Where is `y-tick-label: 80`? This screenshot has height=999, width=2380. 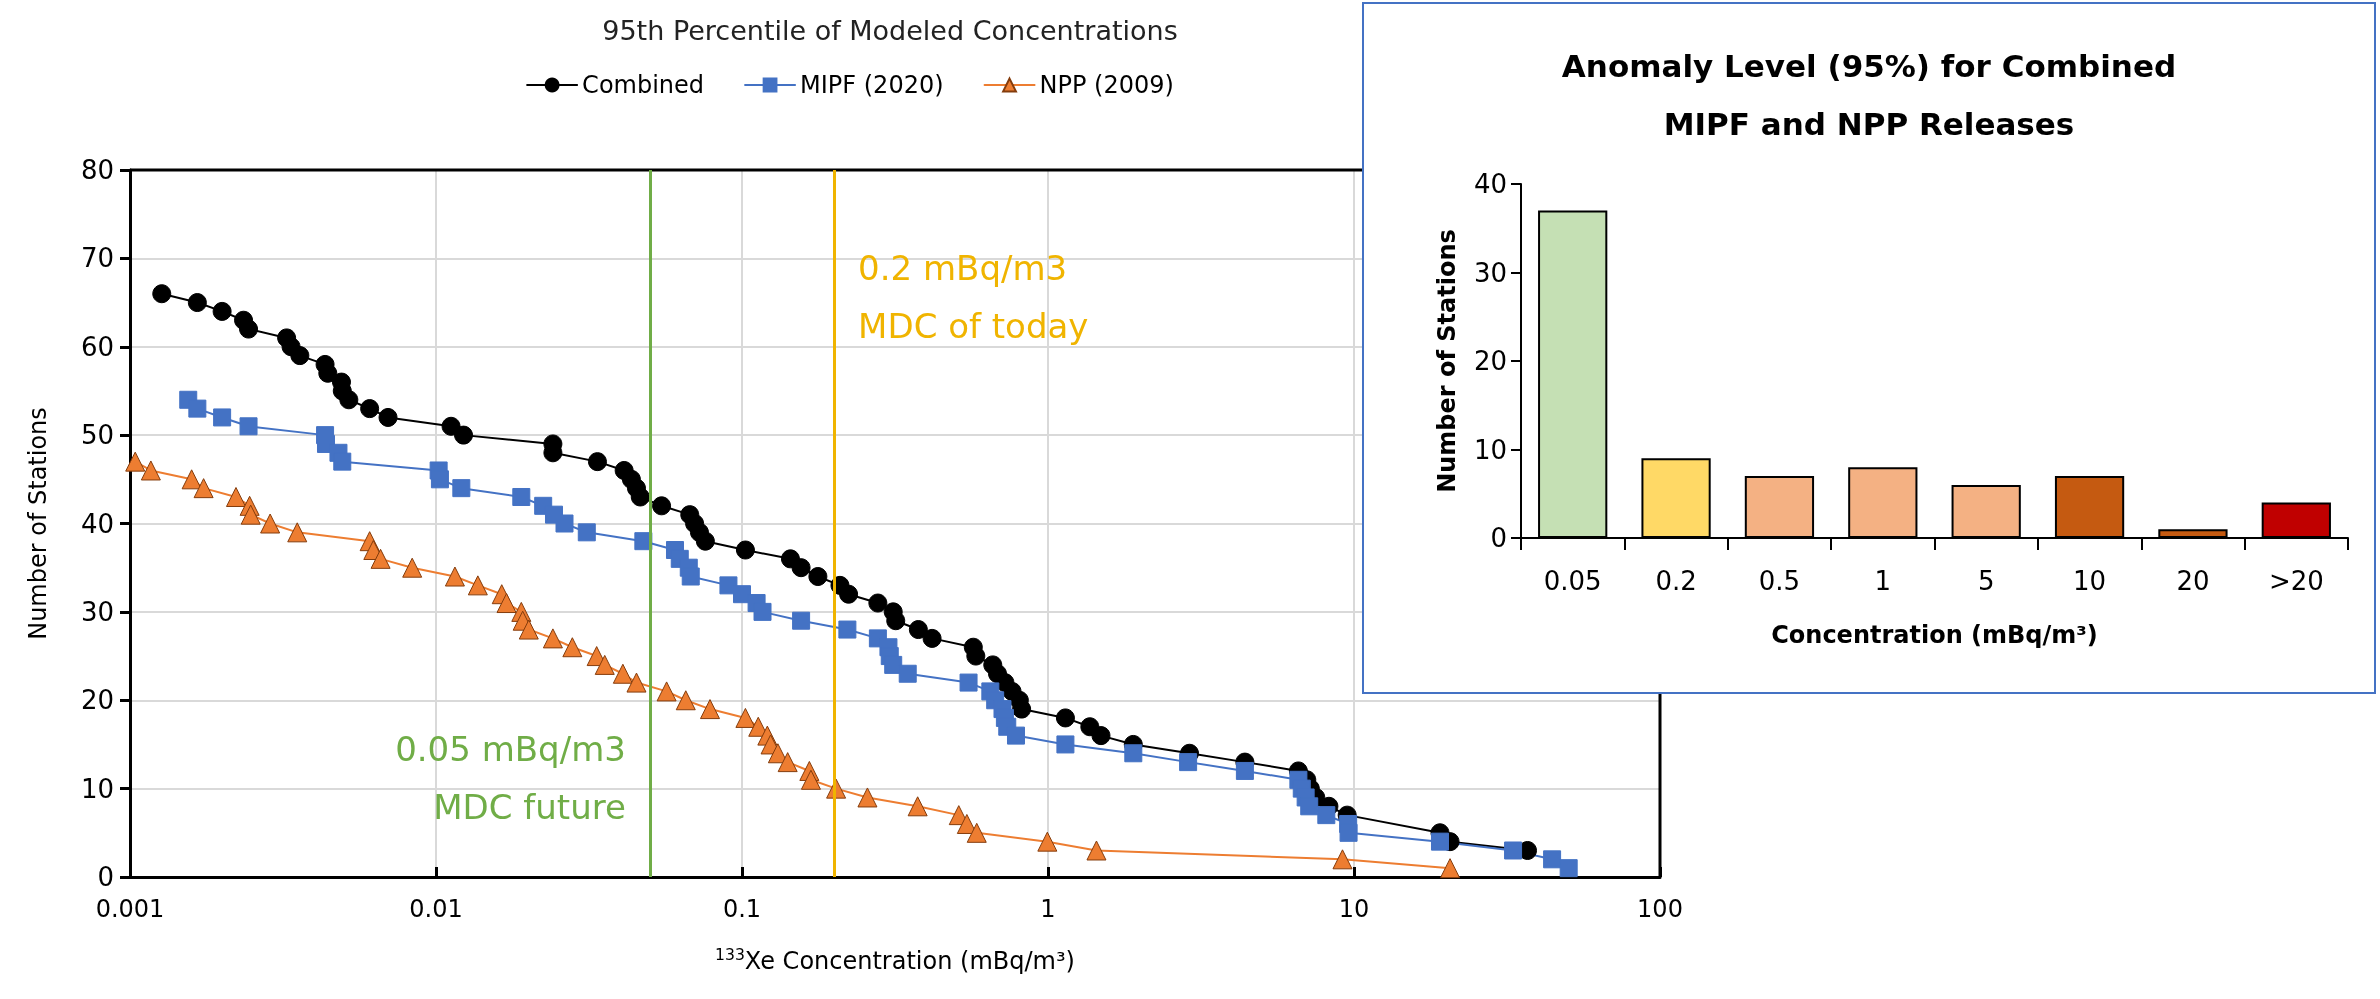 y-tick-label: 80 is located at coordinates (97, 170).